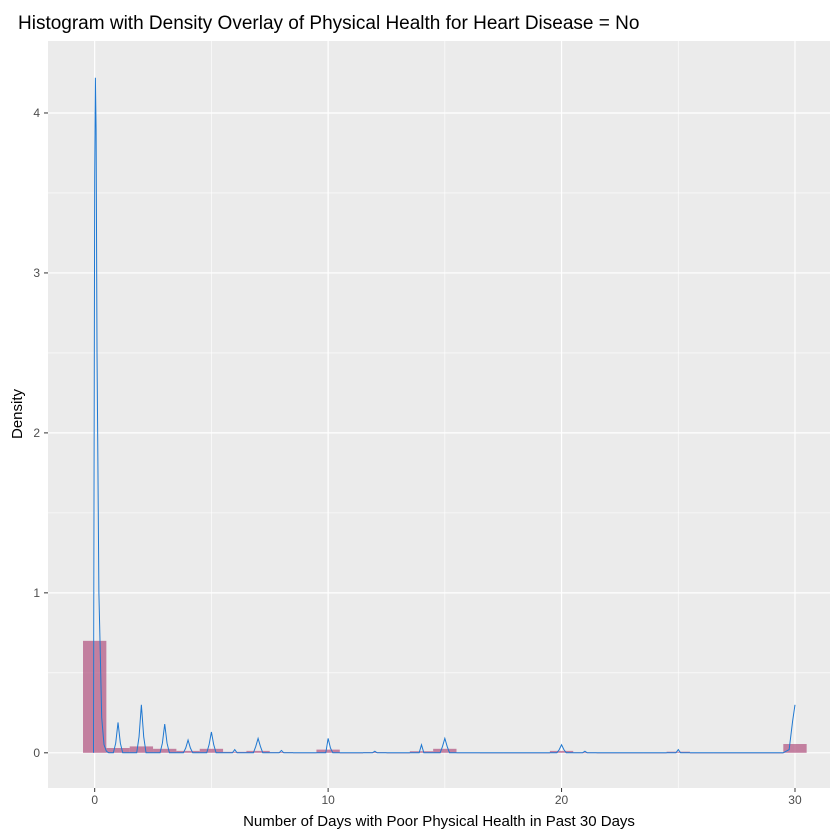 Image resolution: width=840 pixels, height=840 pixels. Describe the element at coordinates (795, 800) in the screenshot. I see `x-tick-label: 30` at that location.